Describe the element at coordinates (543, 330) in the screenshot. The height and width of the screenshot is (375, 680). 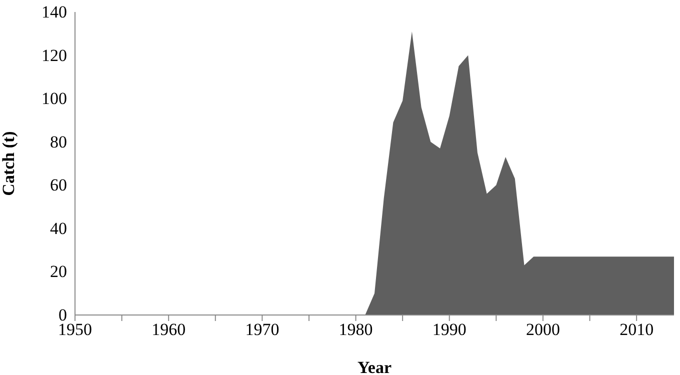
I see `x-tick-label: 2000` at that location.